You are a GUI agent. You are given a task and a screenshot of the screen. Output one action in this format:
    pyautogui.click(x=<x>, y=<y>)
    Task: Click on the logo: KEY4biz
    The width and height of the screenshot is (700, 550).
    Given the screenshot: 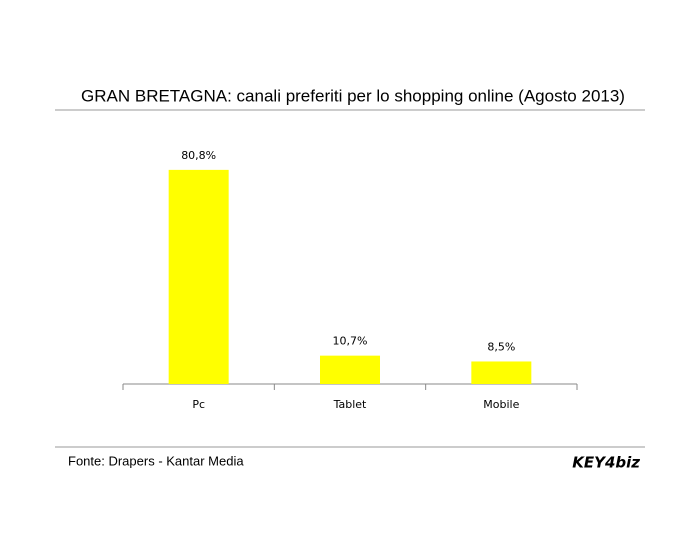 What is the action you would take?
    pyautogui.click(x=606, y=463)
    